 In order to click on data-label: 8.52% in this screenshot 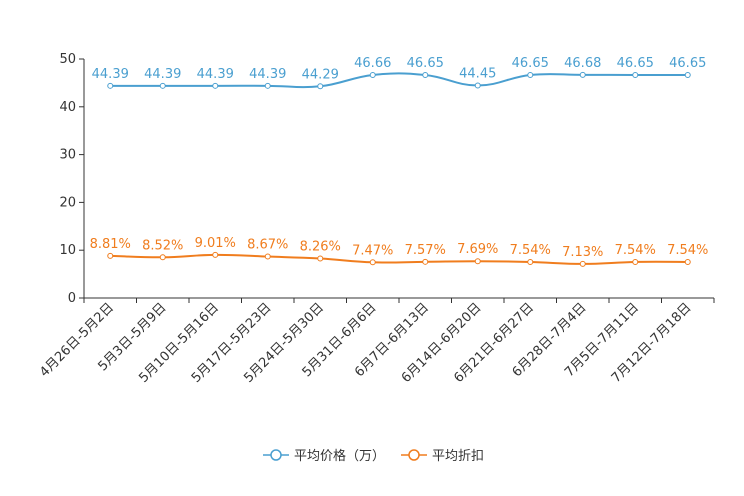, I will do `click(162, 245)`.